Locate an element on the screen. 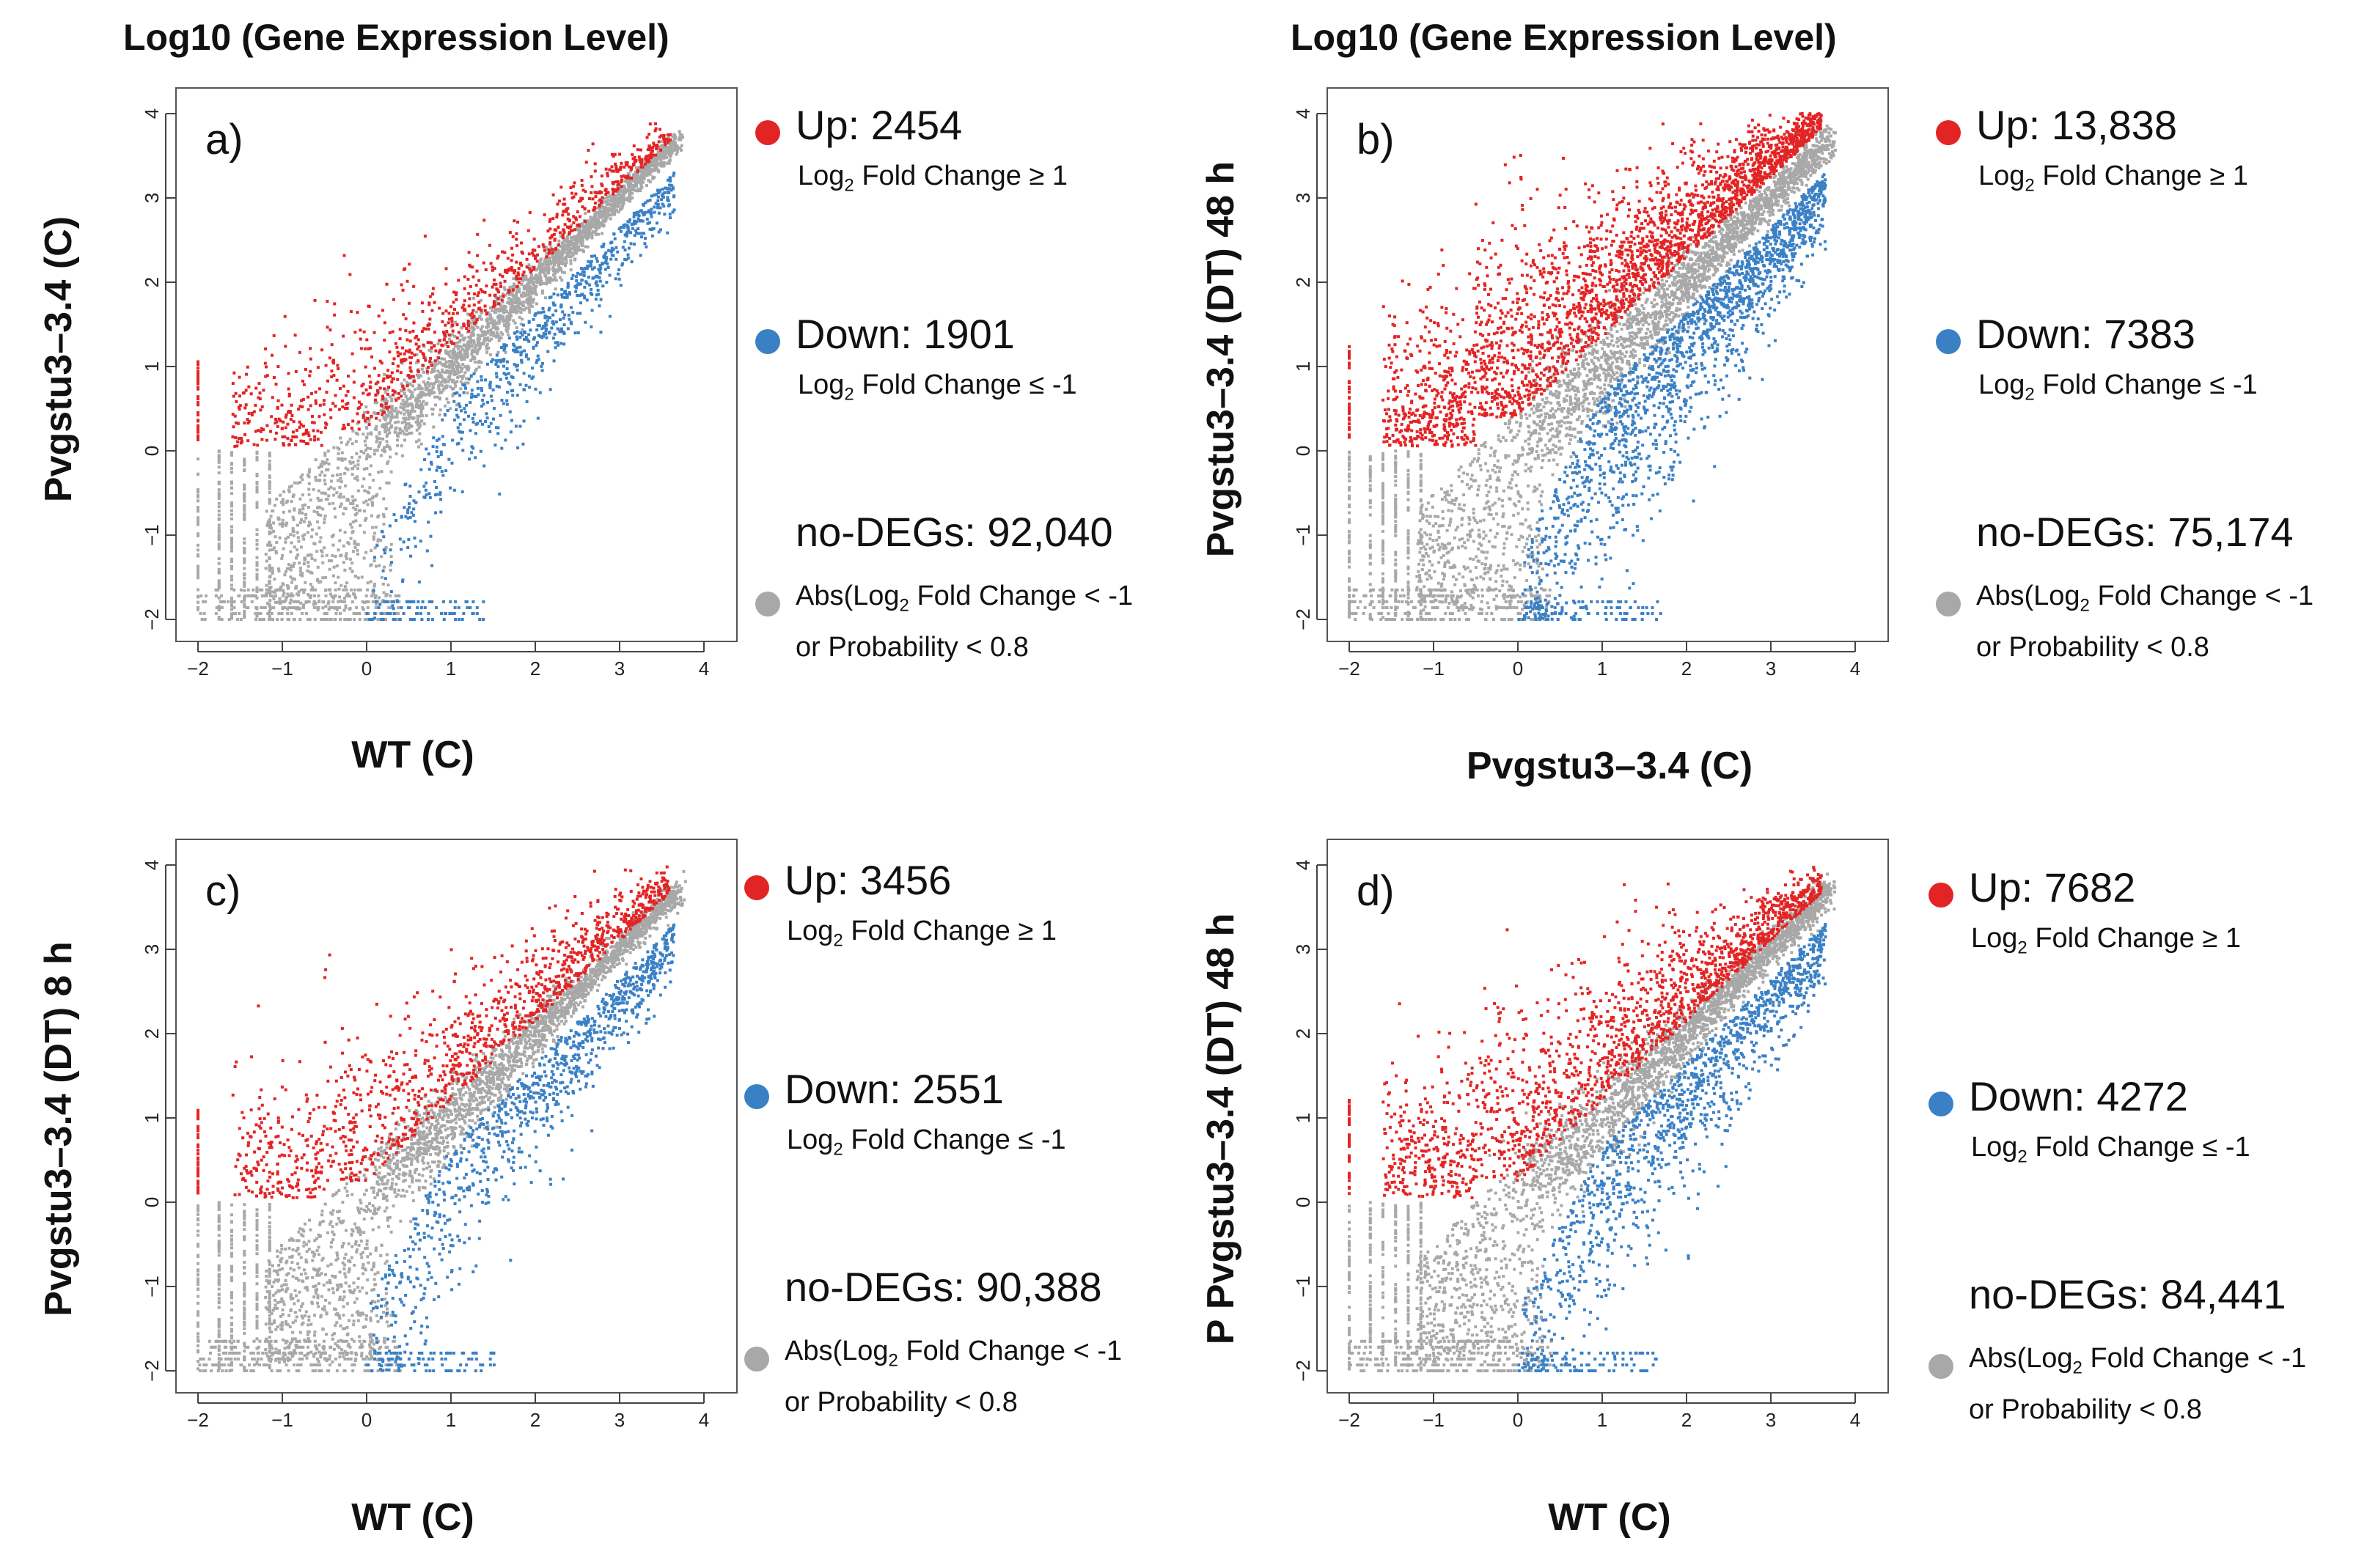  legend-rule: Log2 Fold Change ≤ -1 is located at coordinates (937, 390).